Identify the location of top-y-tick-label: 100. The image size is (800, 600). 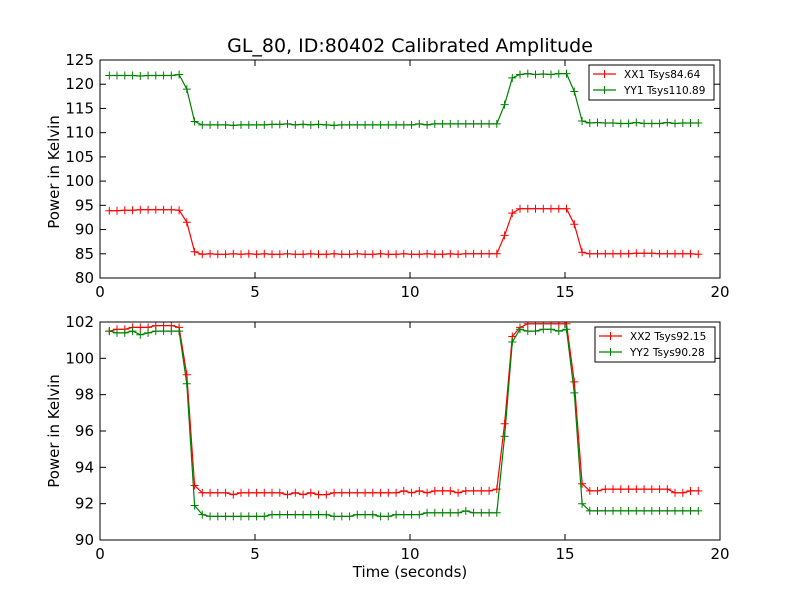
(79, 181).